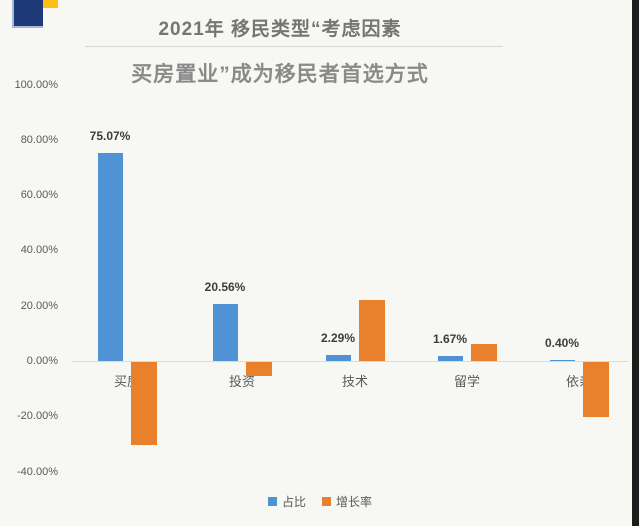 This screenshot has height=526, width=640. Describe the element at coordinates (450, 339) in the screenshot. I see `proportion-data-label: 1.67%` at that location.